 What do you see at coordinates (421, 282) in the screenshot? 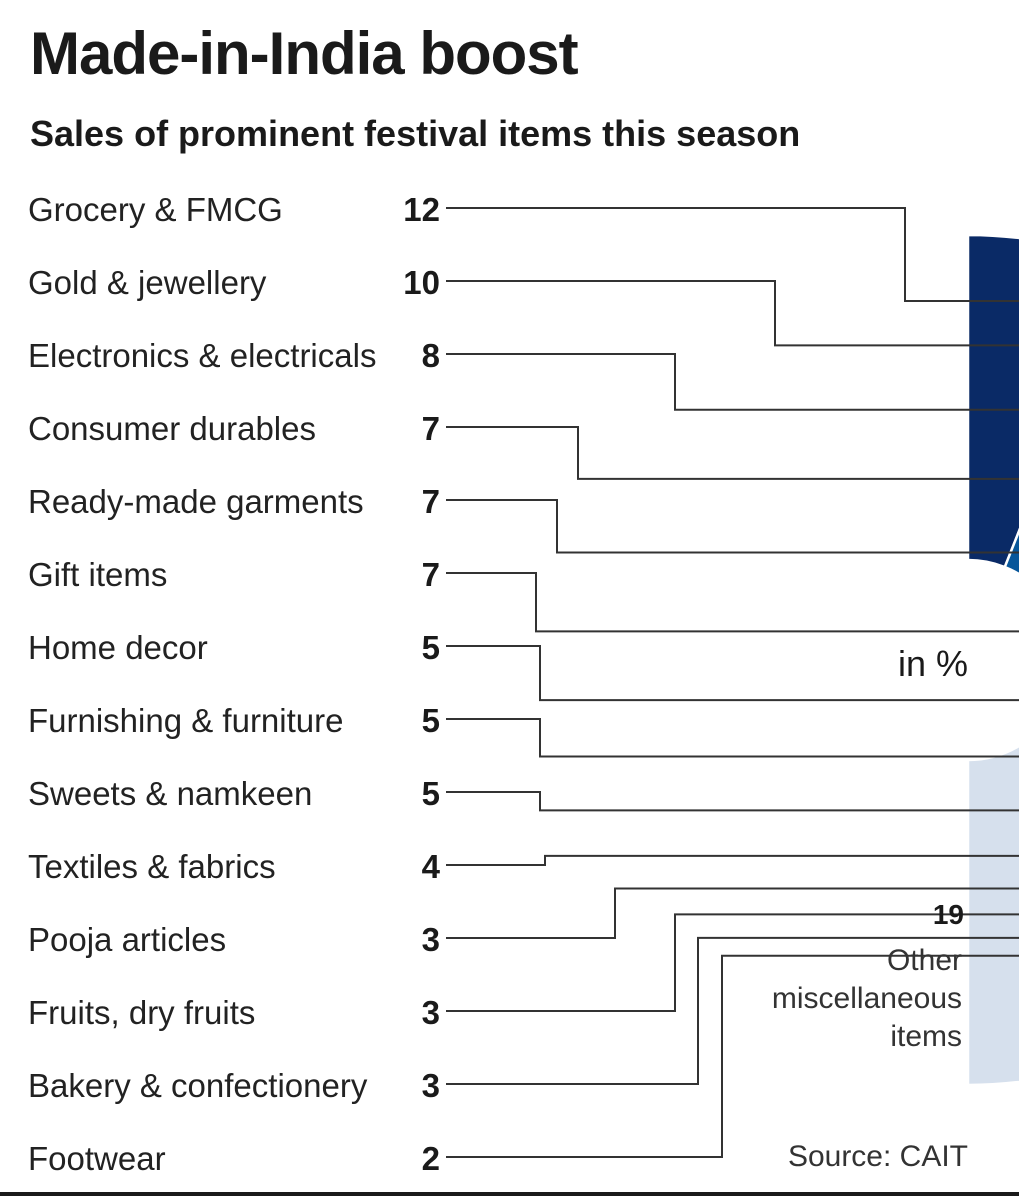
I see `value-label-gold-jewellery: 10` at bounding box center [421, 282].